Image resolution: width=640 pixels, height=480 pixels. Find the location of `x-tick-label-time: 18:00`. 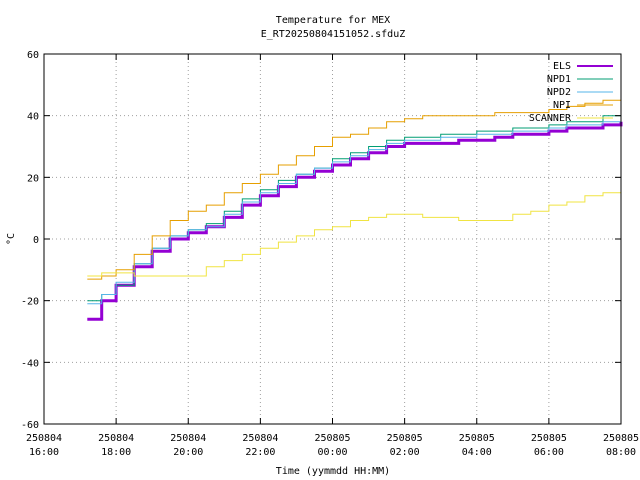

x-tick-label-time: 18:00 is located at coordinates (116, 452).